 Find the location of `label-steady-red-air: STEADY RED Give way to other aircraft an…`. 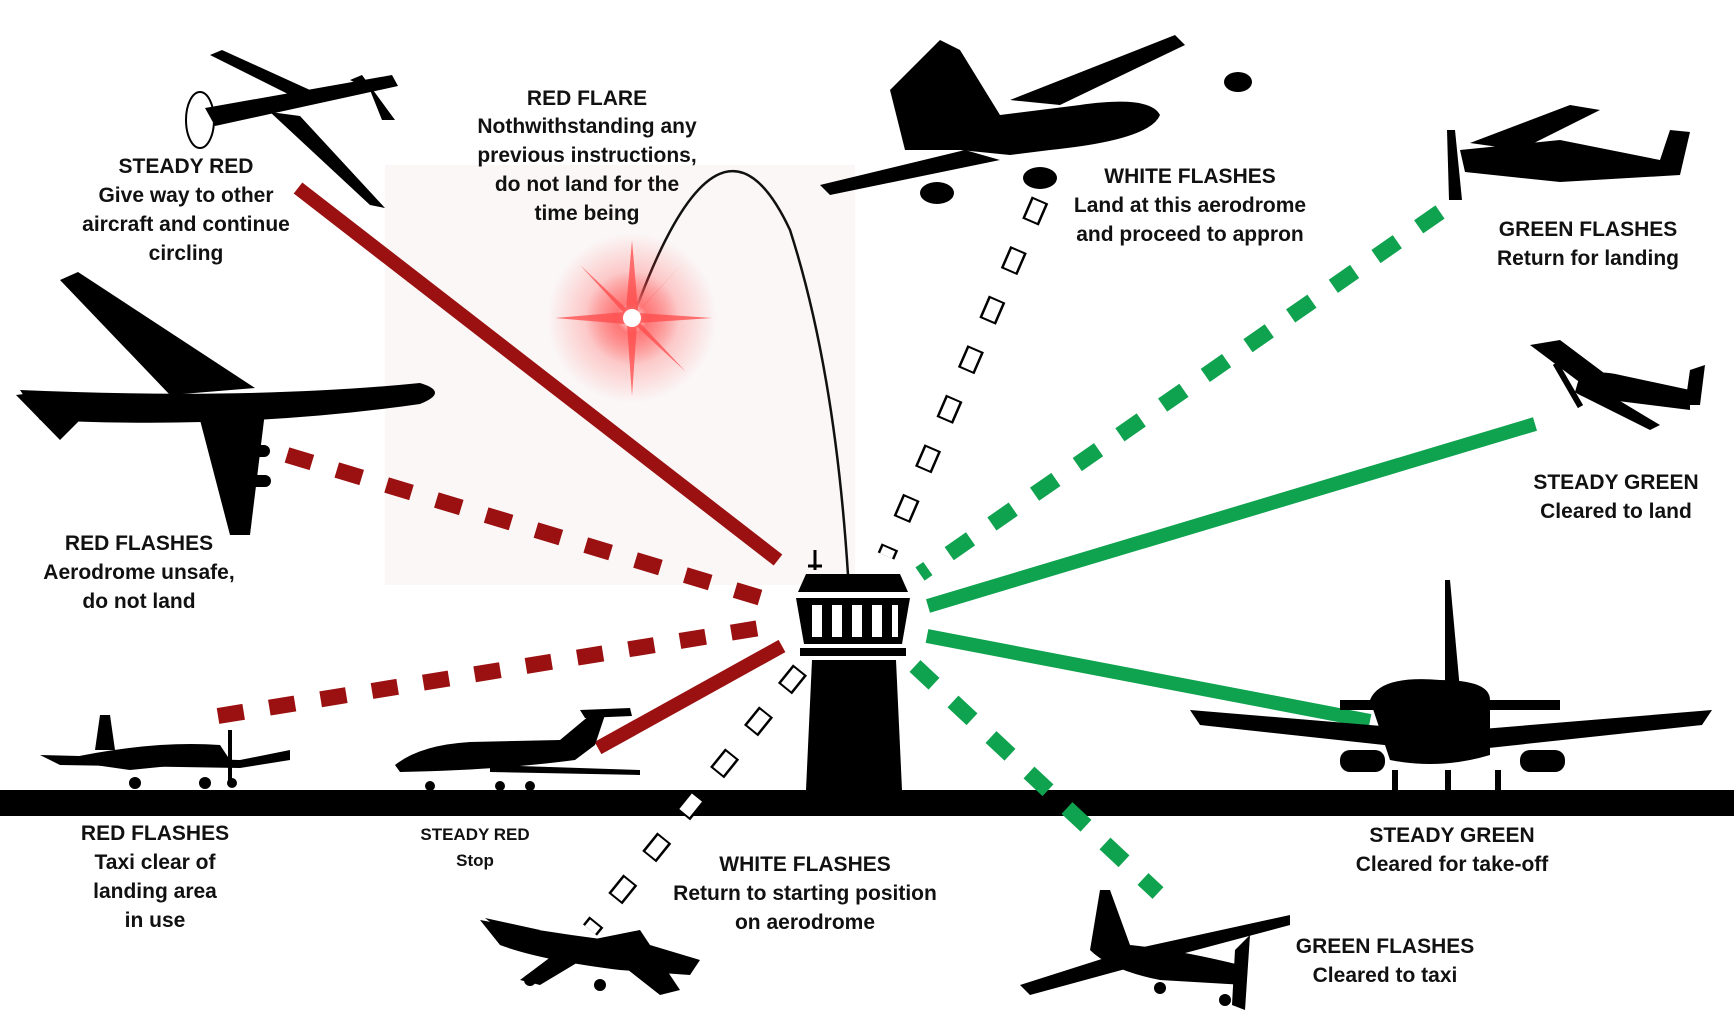

label-steady-red-air: STEADY RED Give way to other aircraft an… is located at coordinates (186, 210).